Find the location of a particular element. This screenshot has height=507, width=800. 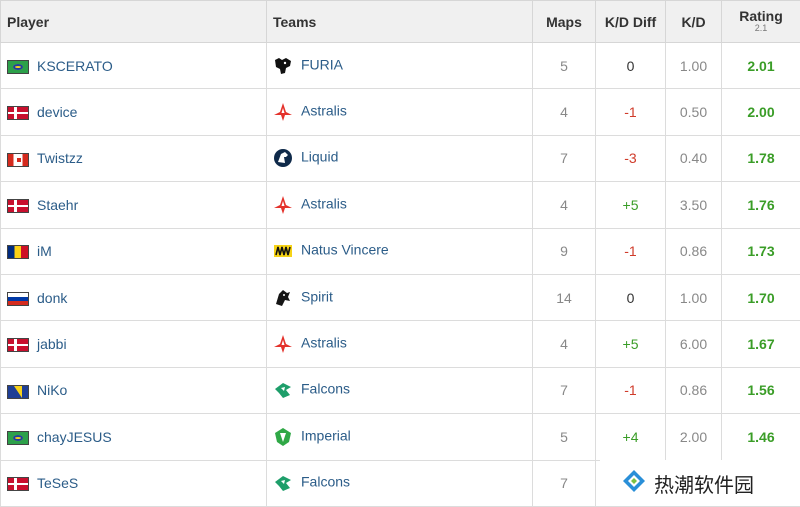

navi-icon is located at coordinates (283, 251).